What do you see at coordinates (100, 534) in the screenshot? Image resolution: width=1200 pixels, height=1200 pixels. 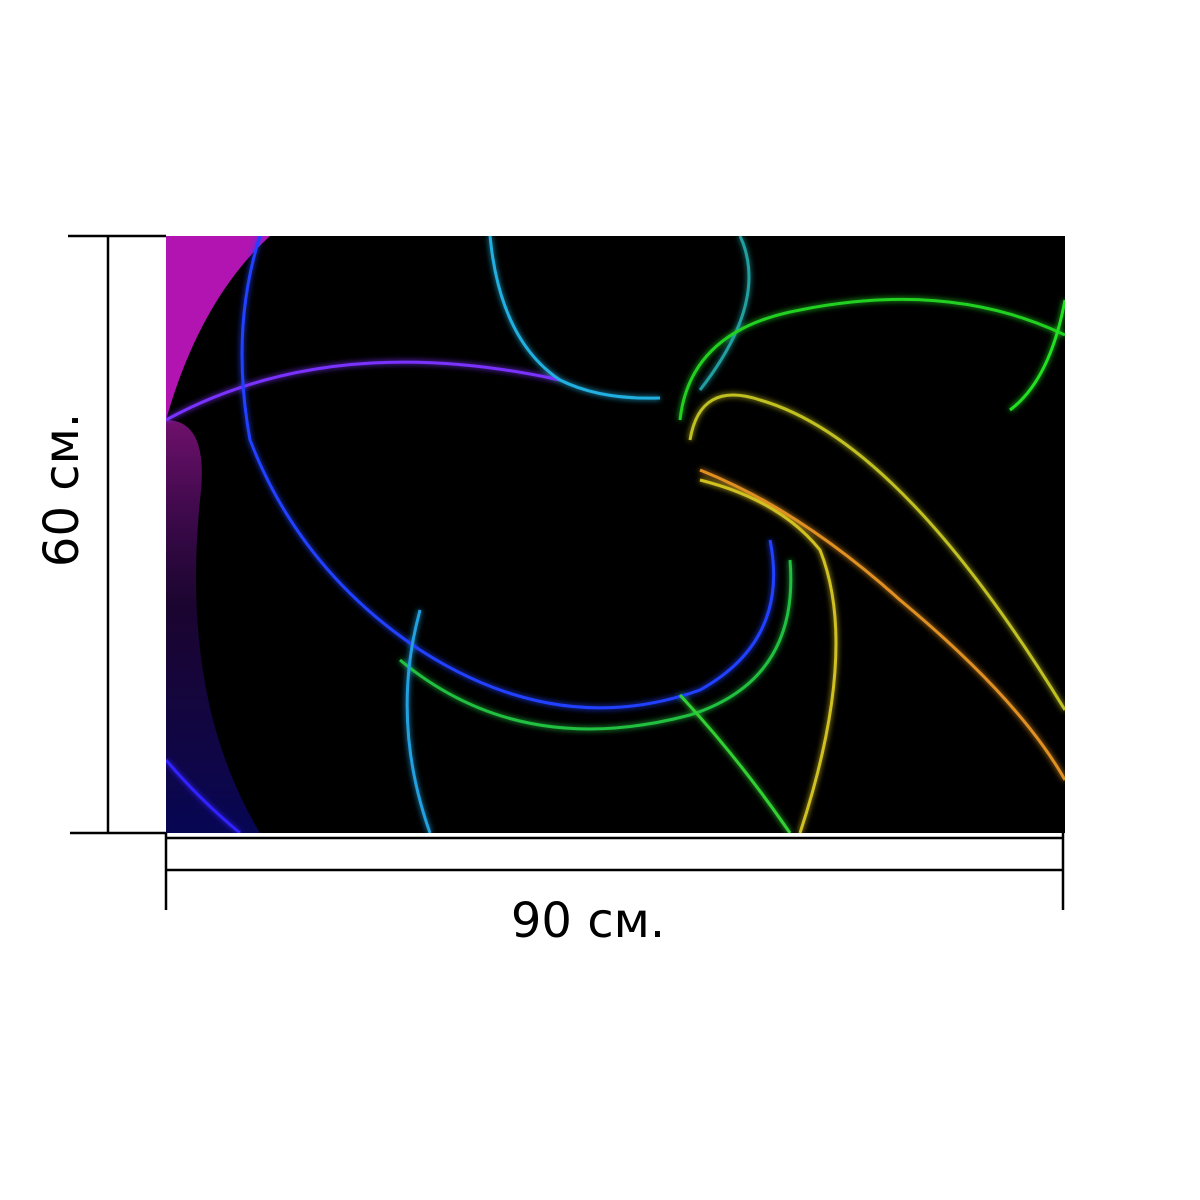 I see `height-dimension: 60 см.` at bounding box center [100, 534].